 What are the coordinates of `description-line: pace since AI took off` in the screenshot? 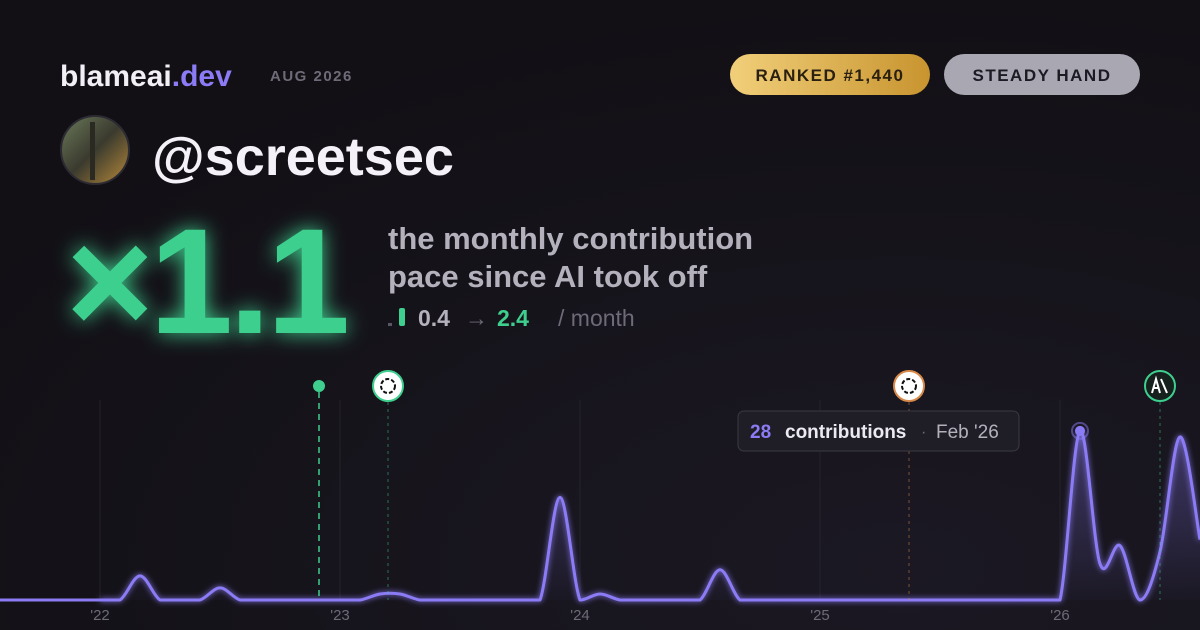 It's located at (548, 276).